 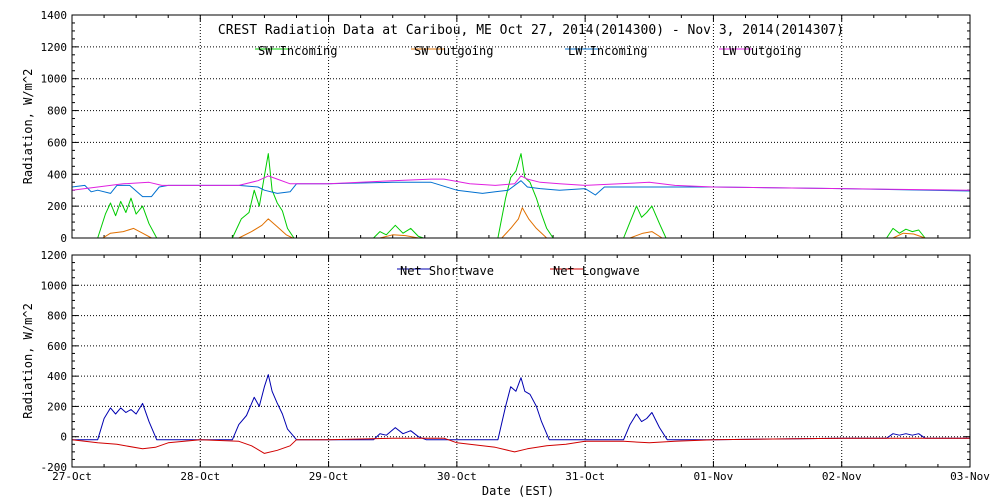 I want to click on top-y-axis-label: Radiation, W/m^2, so click(x=28, y=127).